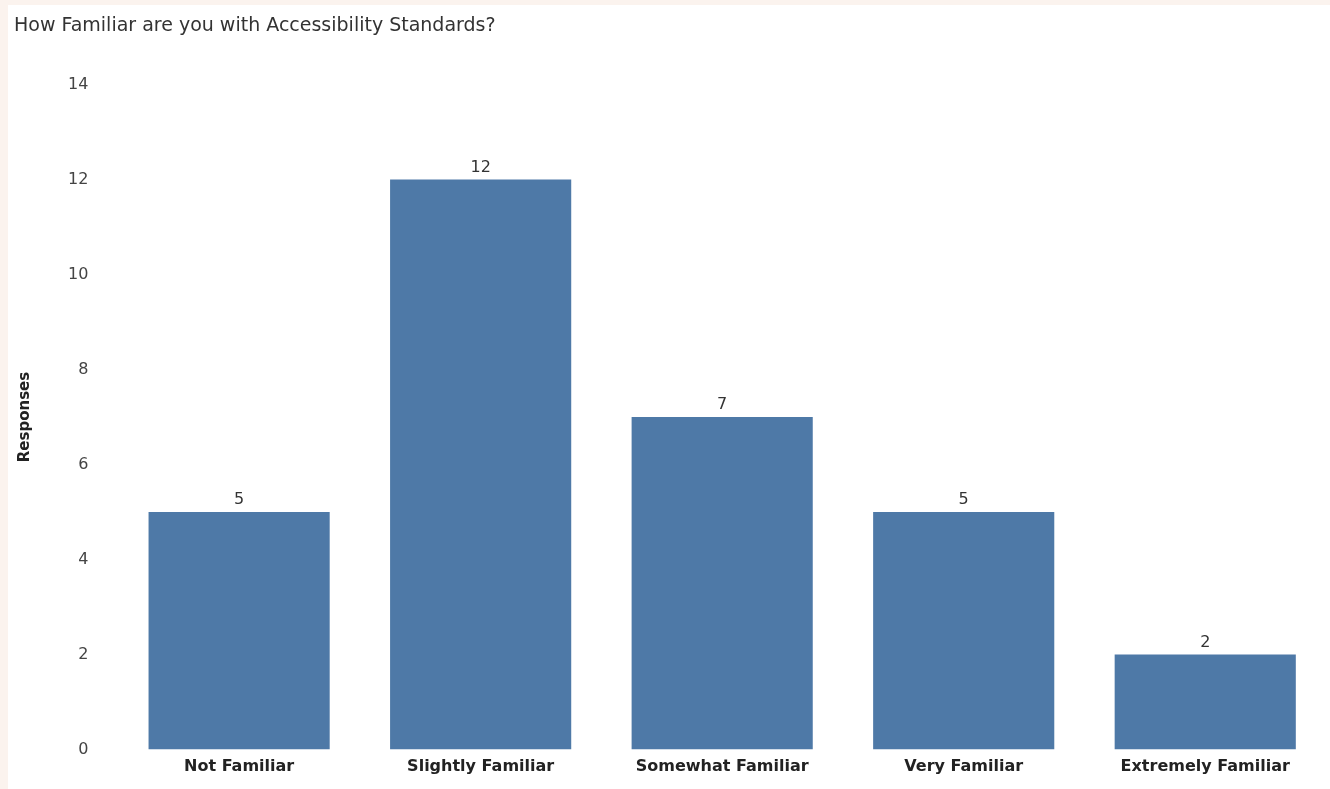  What do you see at coordinates (1205, 641) in the screenshot?
I see `data-label: 2` at bounding box center [1205, 641].